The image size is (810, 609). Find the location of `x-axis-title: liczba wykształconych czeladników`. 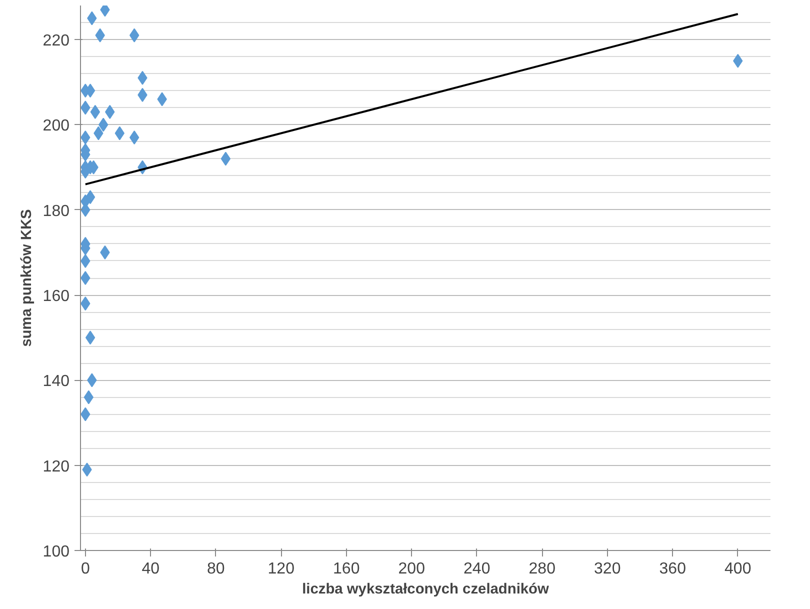

x-axis-title: liczba wykształconych czeladników is located at coordinates (426, 590).